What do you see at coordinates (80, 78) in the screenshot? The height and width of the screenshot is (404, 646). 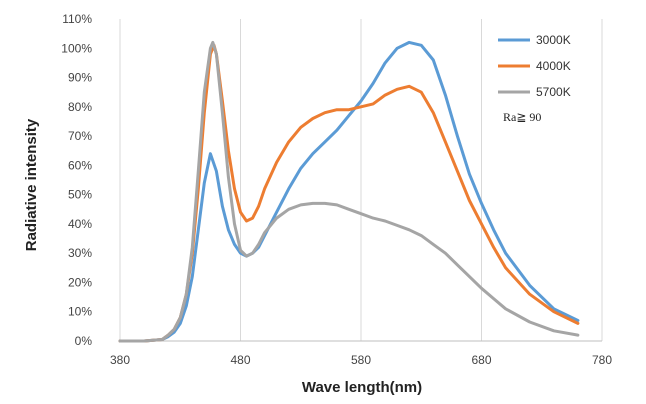 I see `y-tick-label: 90%` at bounding box center [80, 78].